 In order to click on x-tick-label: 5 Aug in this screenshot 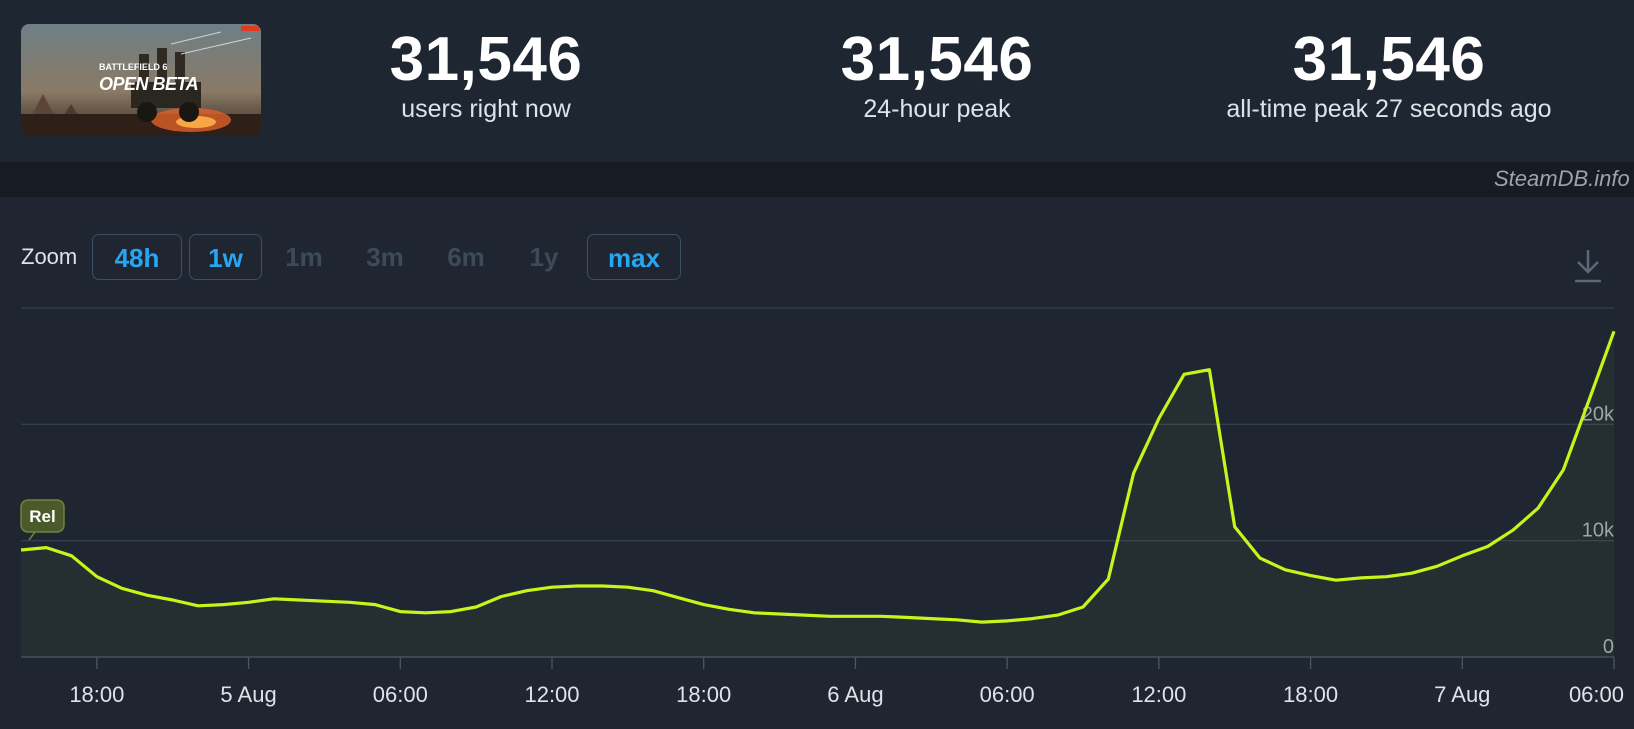, I will do `click(248, 694)`.